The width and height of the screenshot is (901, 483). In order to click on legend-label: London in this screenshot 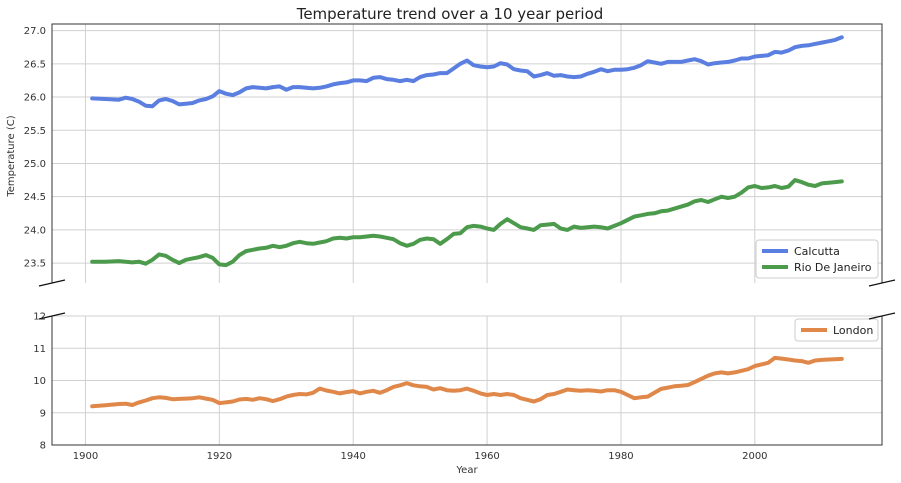, I will do `click(853, 330)`.